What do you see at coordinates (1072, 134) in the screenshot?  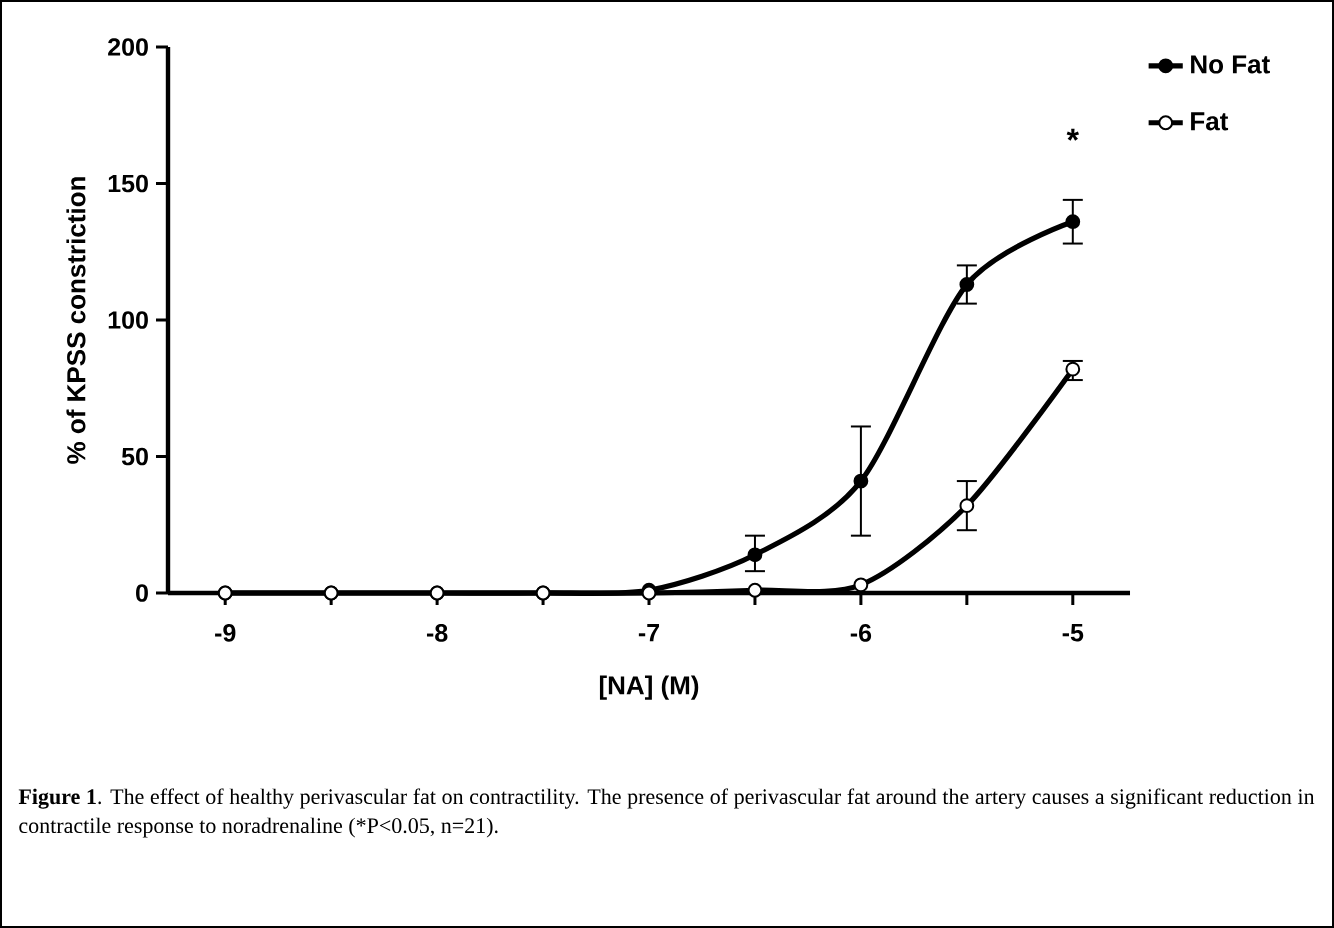 I see `annotation: *` at bounding box center [1072, 134].